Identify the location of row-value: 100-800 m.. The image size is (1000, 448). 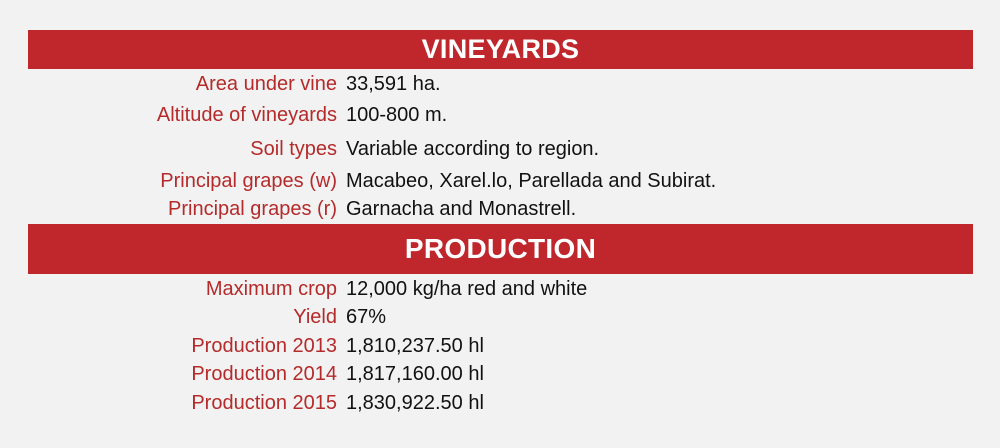
(397, 114).